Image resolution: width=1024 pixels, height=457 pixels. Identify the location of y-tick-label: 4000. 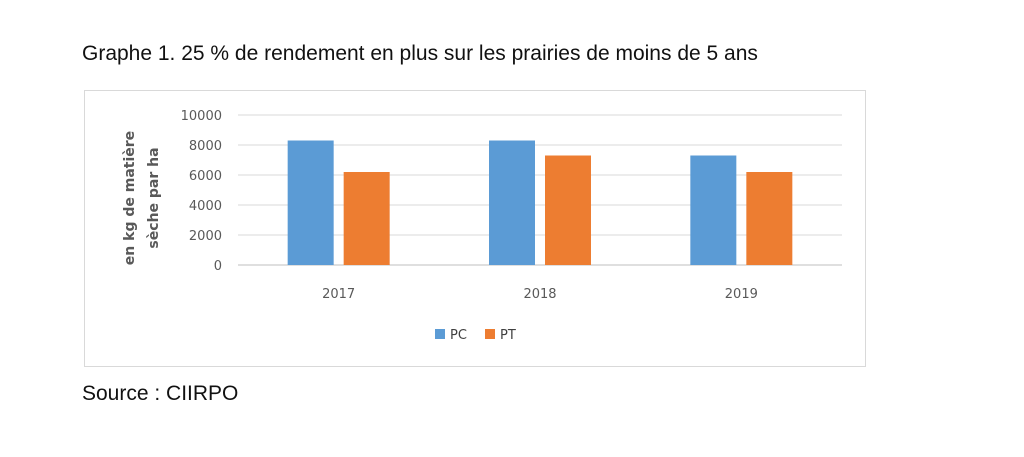
(205, 206).